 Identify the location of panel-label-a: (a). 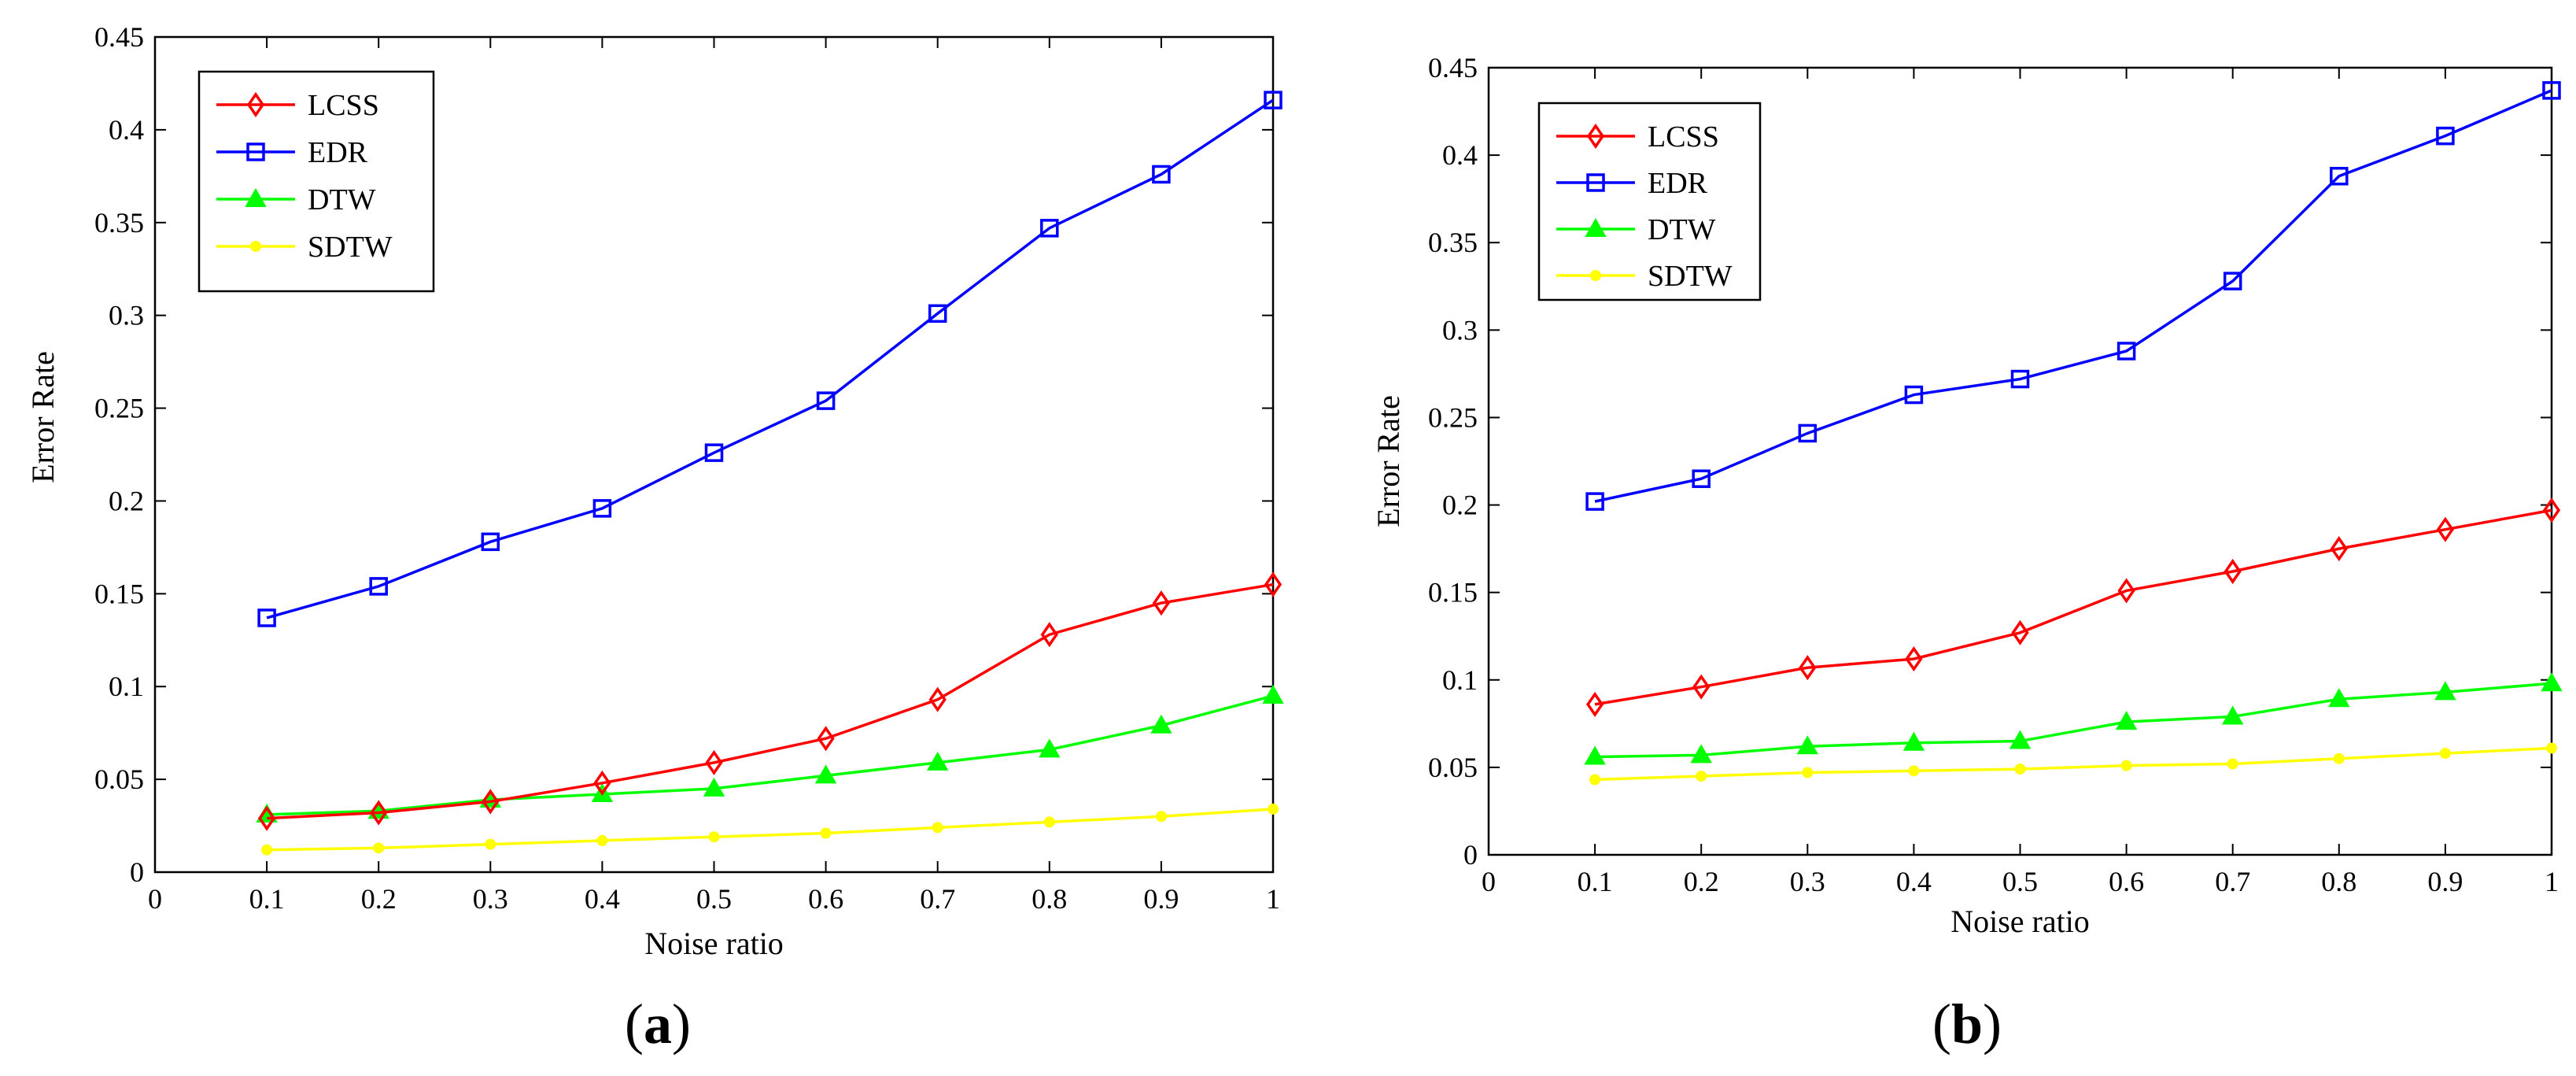
(658, 1024).